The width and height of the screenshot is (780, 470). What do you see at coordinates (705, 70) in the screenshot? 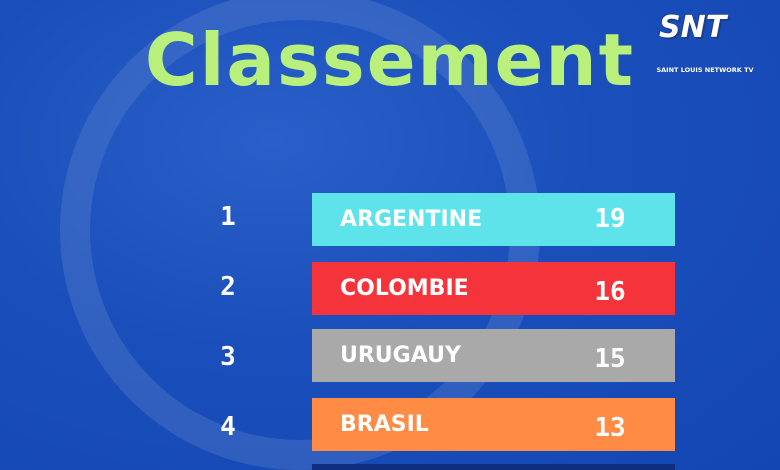
I see `logo-subtitle: SAINT LOUIS NETWORK TV` at bounding box center [705, 70].